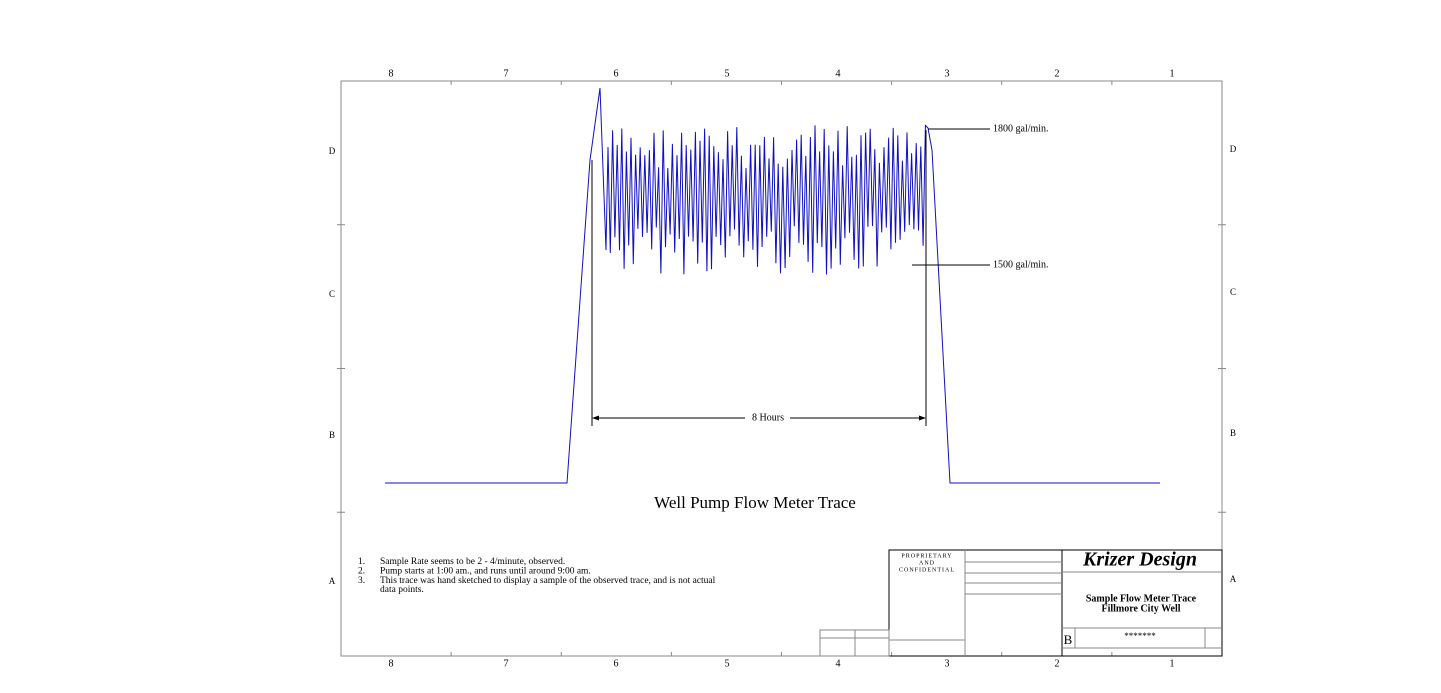 The image size is (1441, 693). I want to click on low-label: 1500 gal/min., so click(1021, 264).